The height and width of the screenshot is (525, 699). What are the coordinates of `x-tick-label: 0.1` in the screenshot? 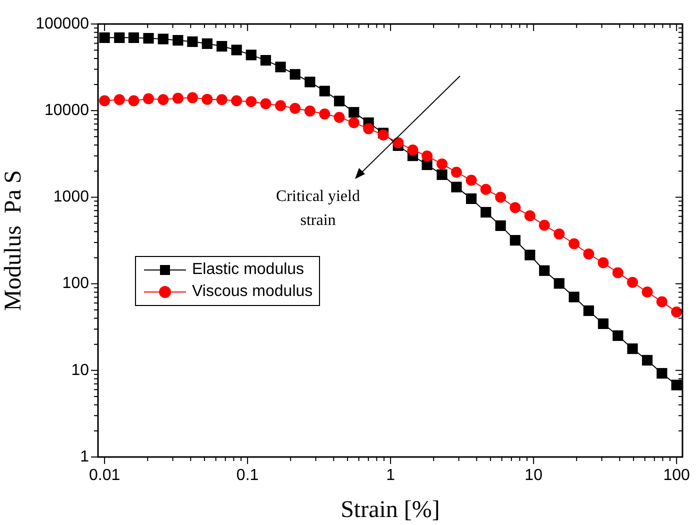 It's located at (247, 475).